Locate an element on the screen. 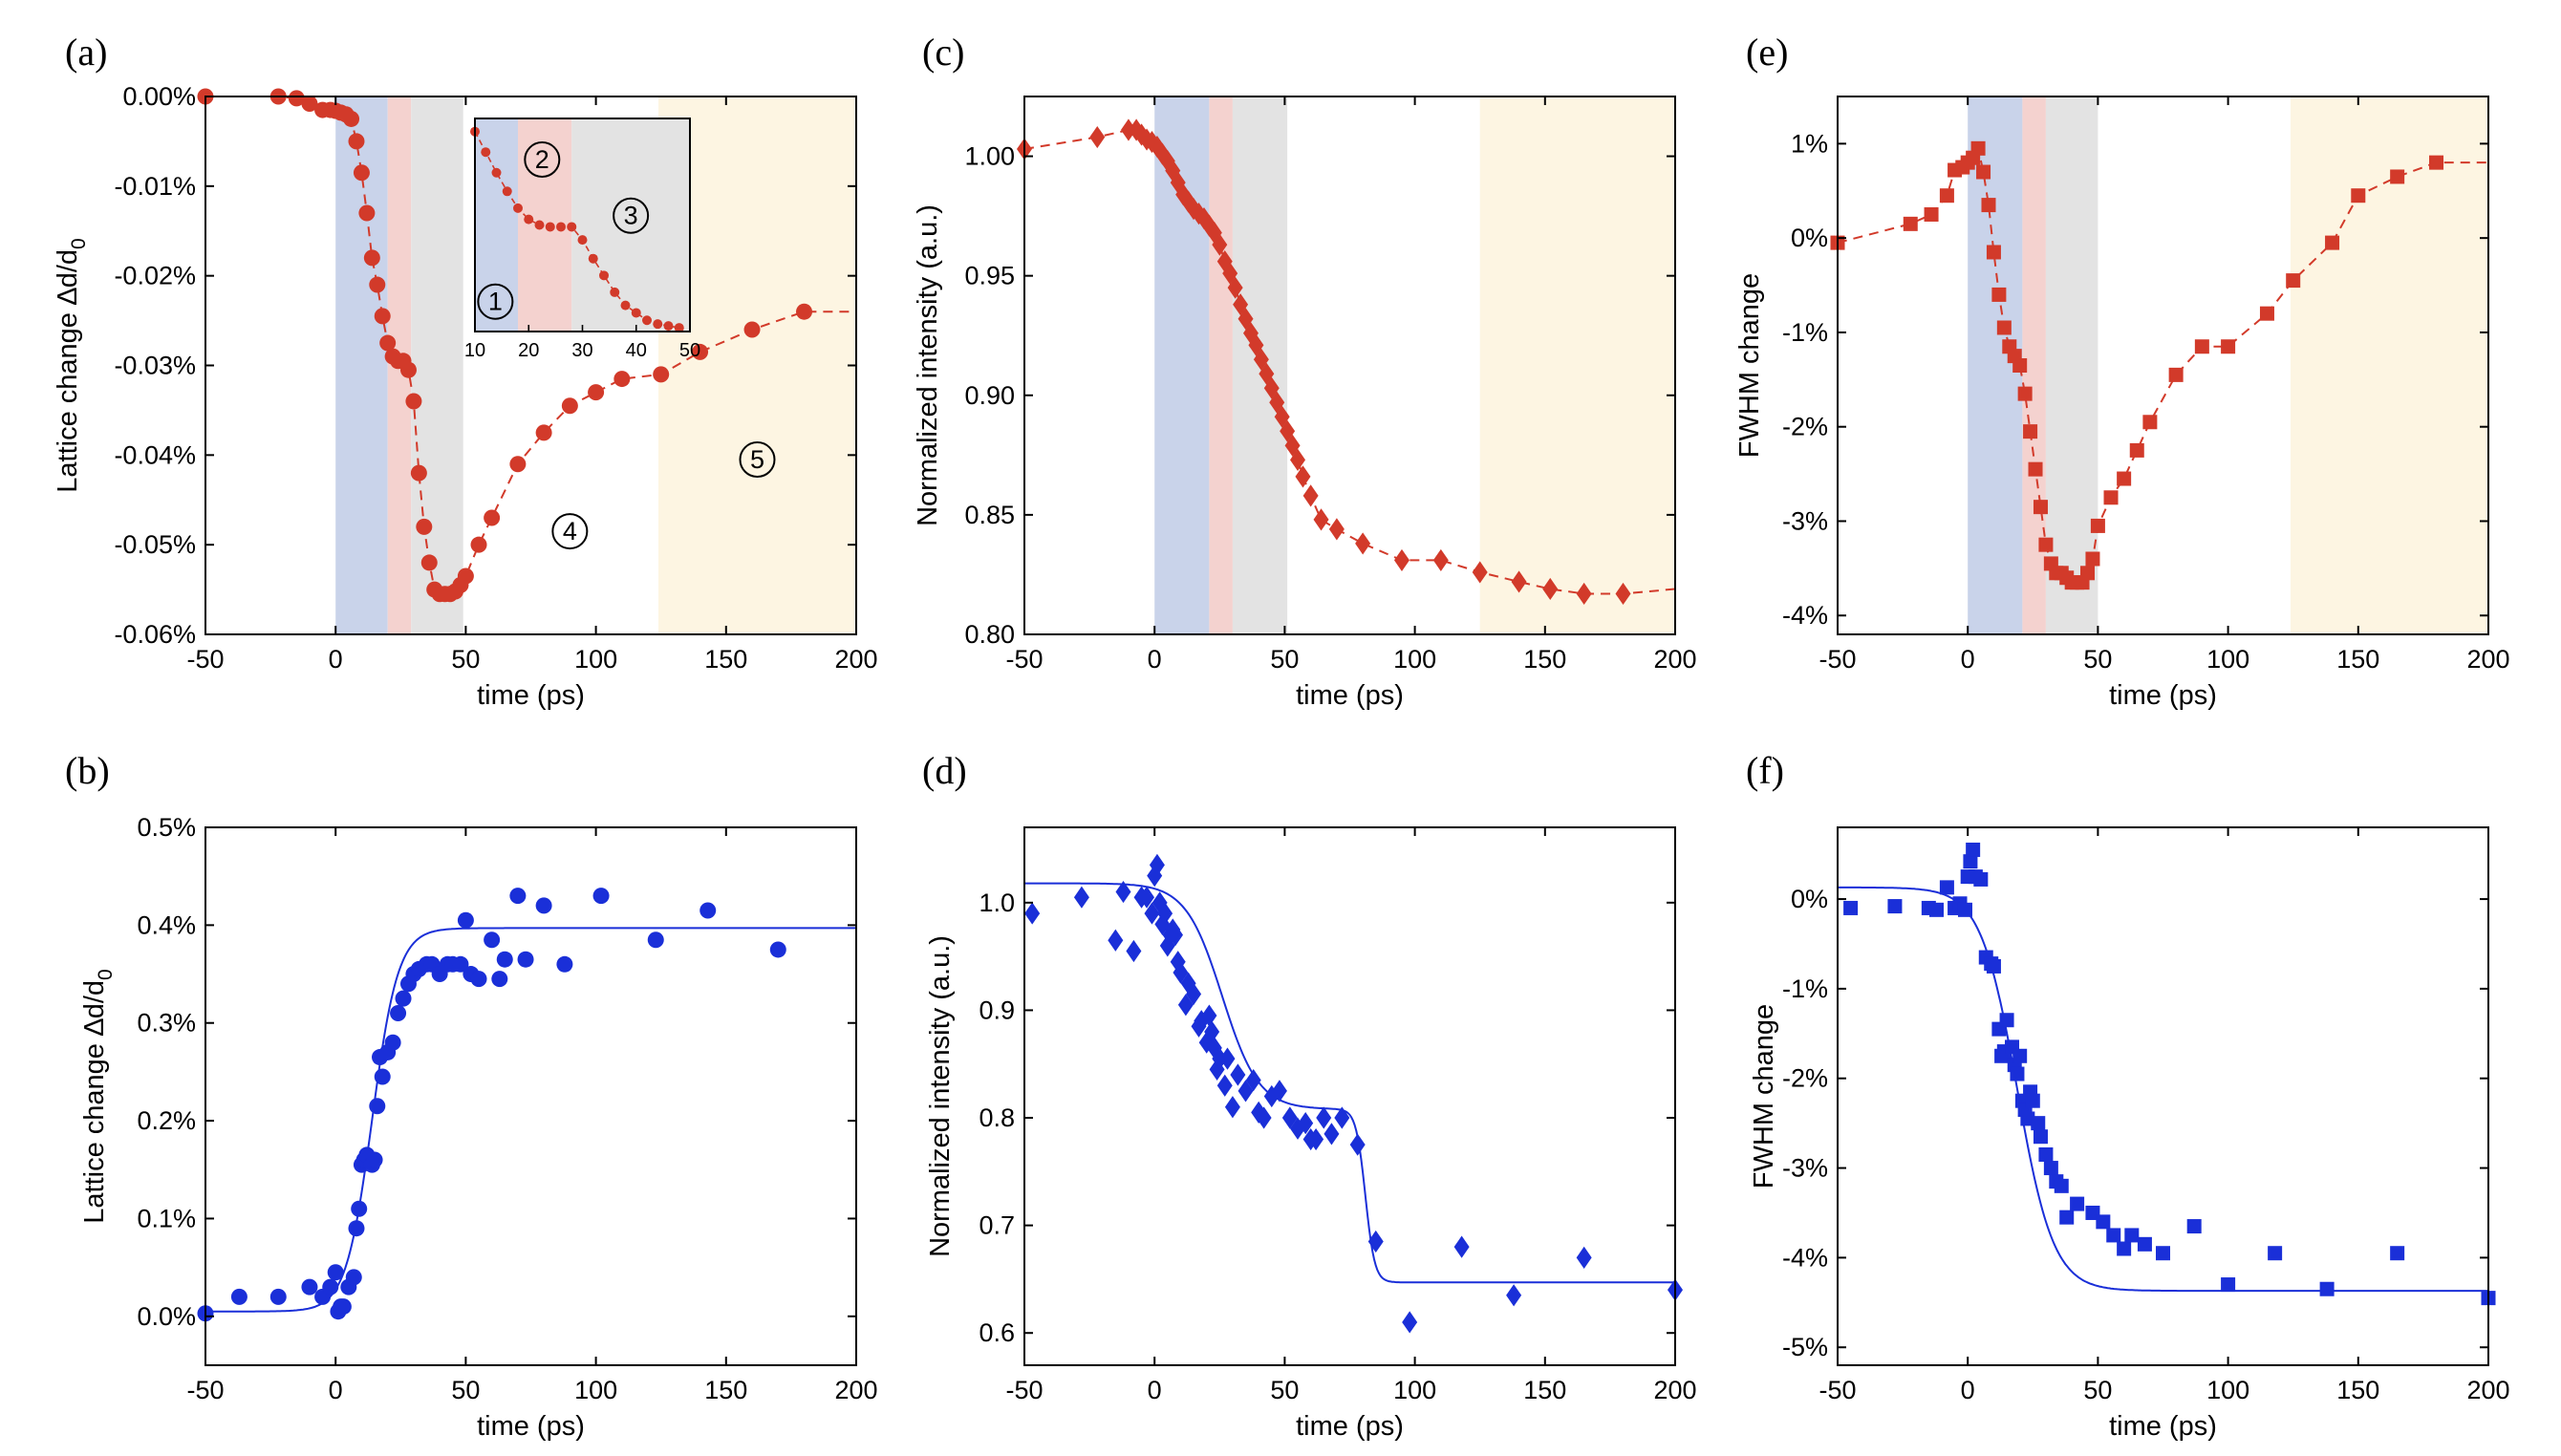 The width and height of the screenshot is (2561, 1456). axes-frame-f is located at coordinates (2163, 1096).